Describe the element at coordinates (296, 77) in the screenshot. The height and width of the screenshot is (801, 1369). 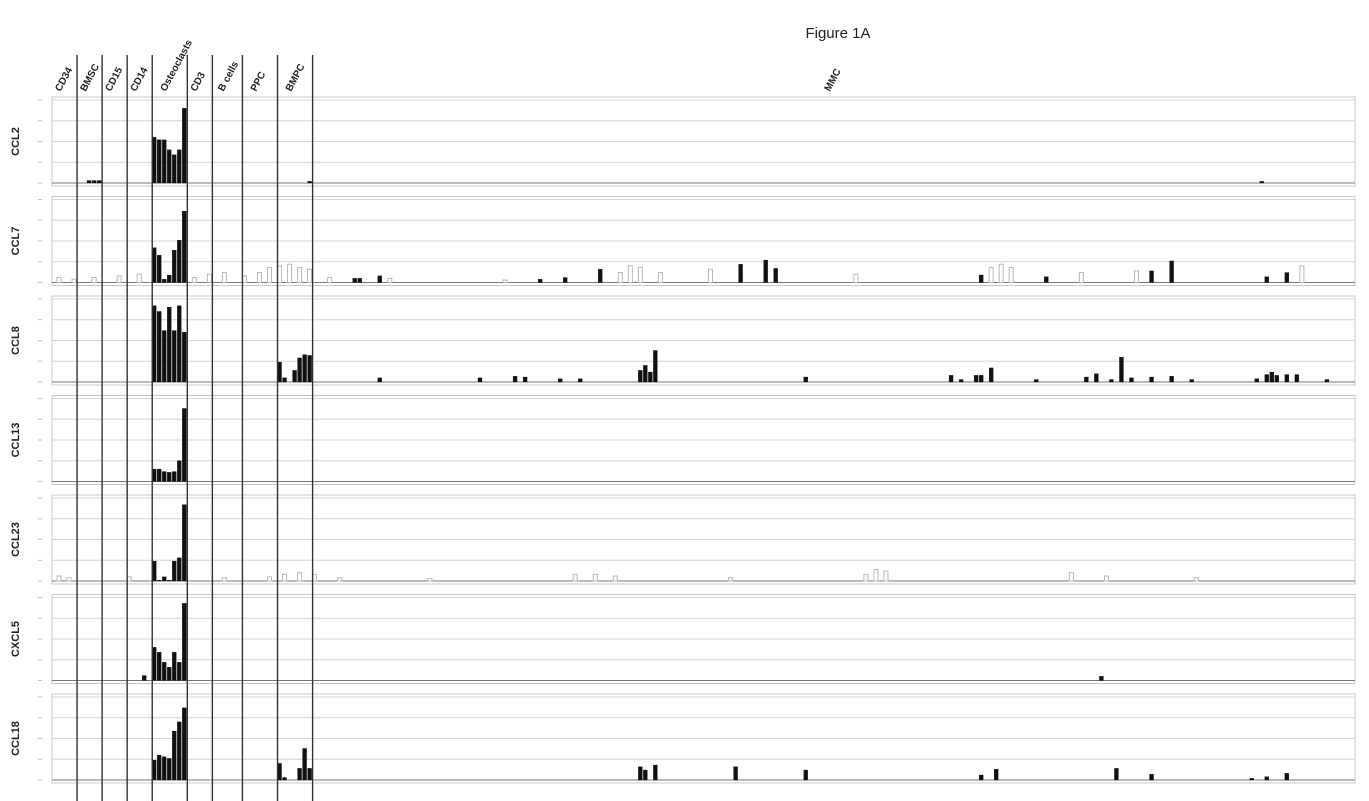
I see `group-label: BMPC` at that location.